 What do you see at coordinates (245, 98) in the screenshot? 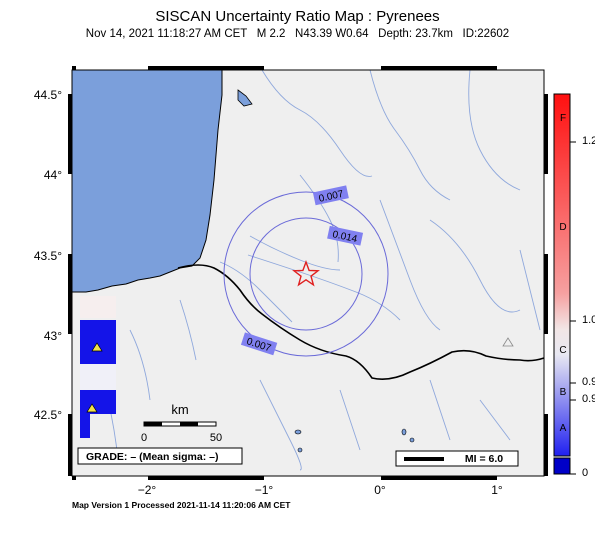
I see `lagoon` at bounding box center [245, 98].